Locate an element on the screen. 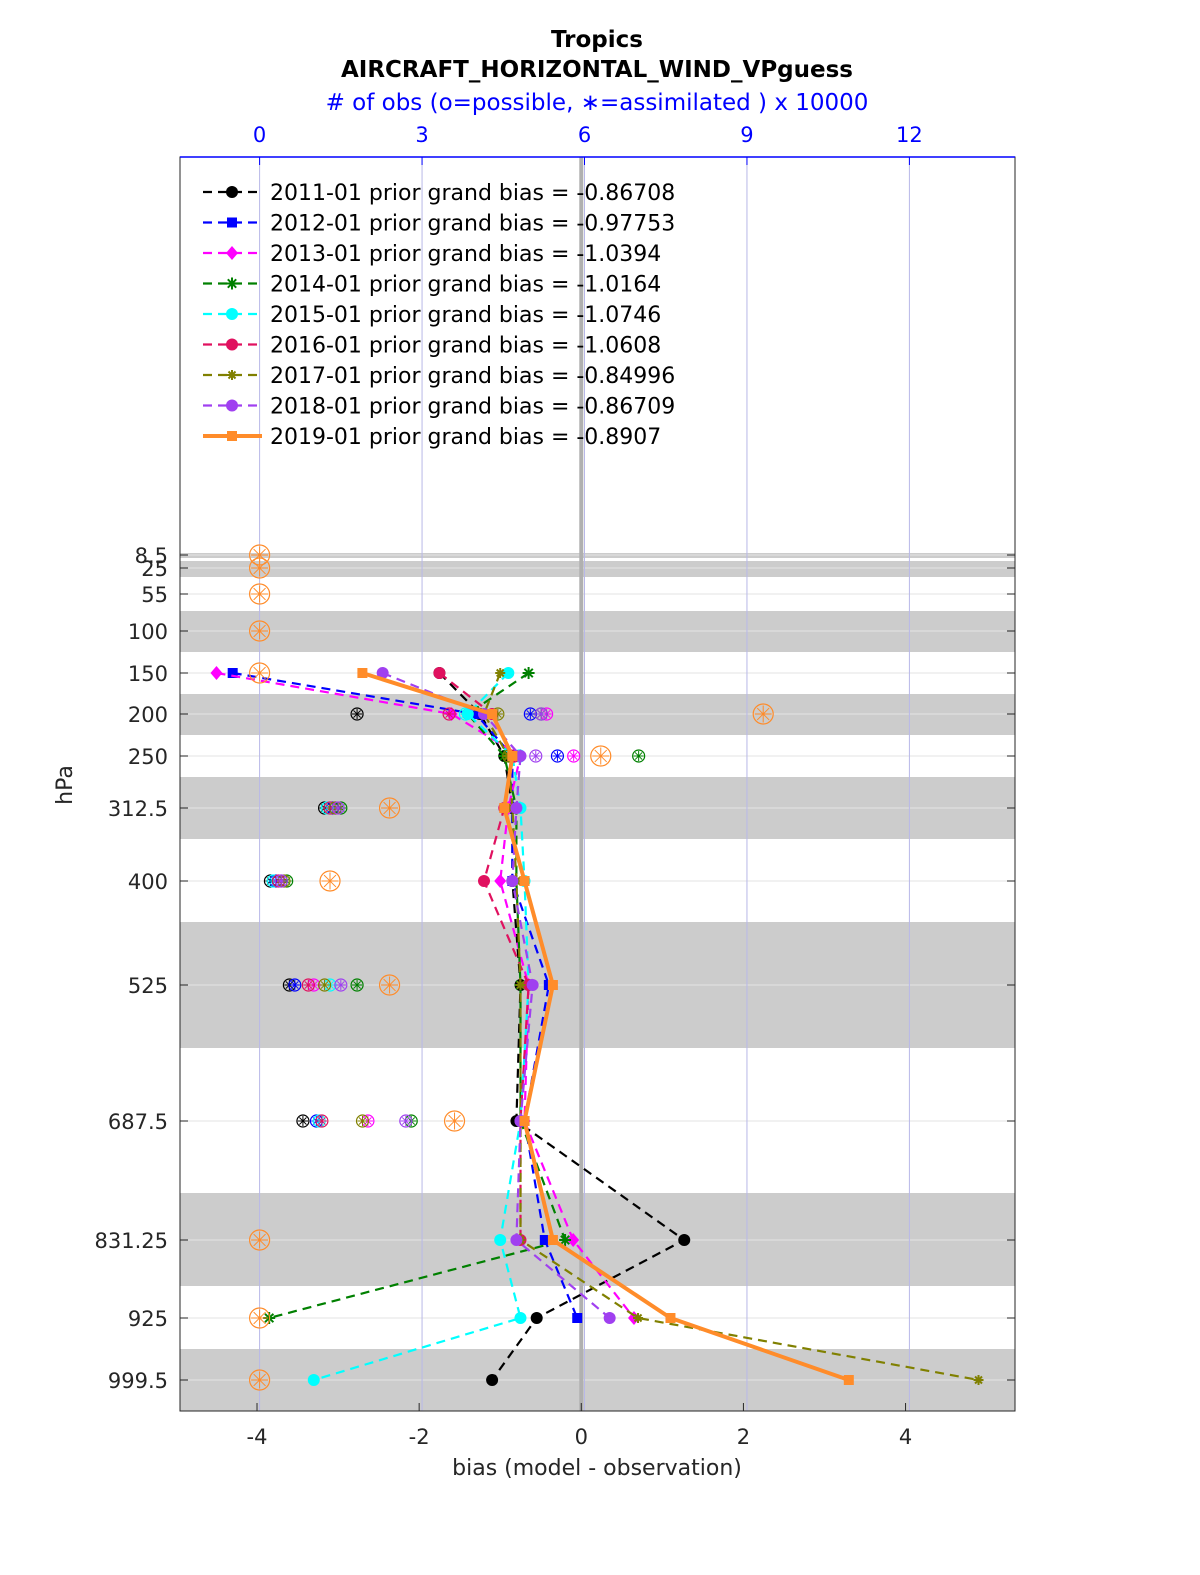 The width and height of the screenshot is (1200, 1575). chart-subtitle: AIRCRAFT_HORIZONTAL_WIND_VPguess is located at coordinates (597, 70).